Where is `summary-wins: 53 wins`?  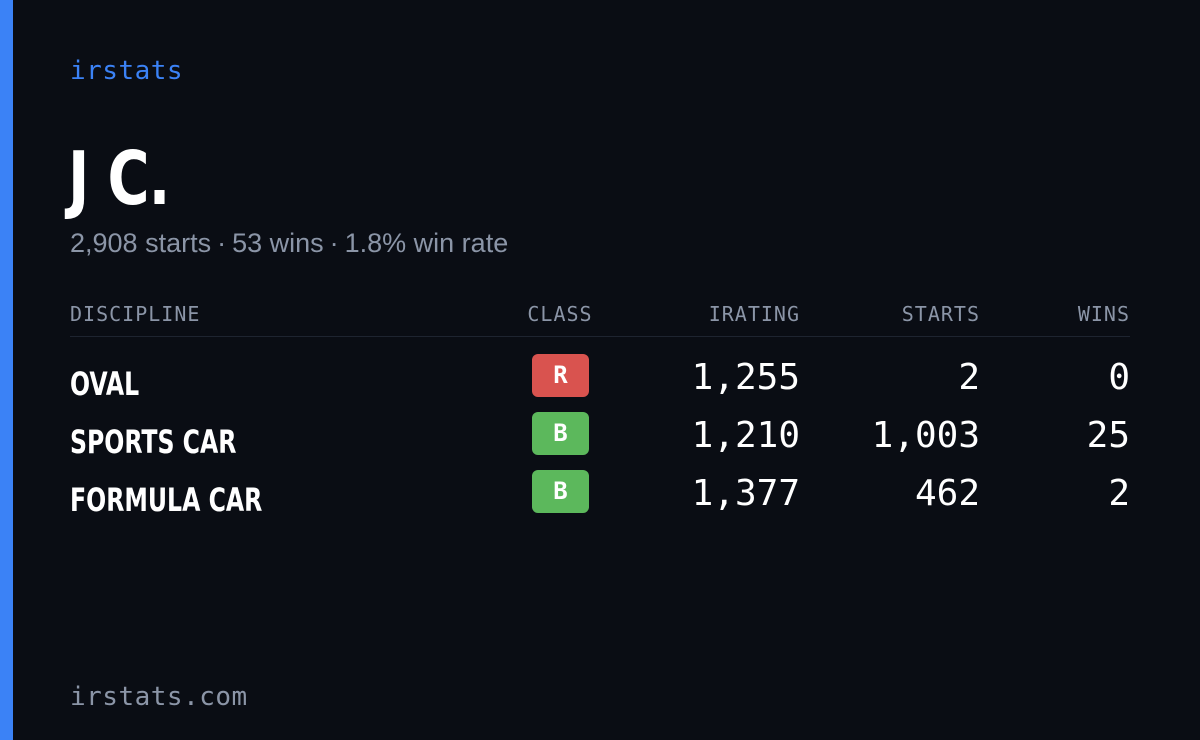 summary-wins: 53 wins is located at coordinates (278, 243).